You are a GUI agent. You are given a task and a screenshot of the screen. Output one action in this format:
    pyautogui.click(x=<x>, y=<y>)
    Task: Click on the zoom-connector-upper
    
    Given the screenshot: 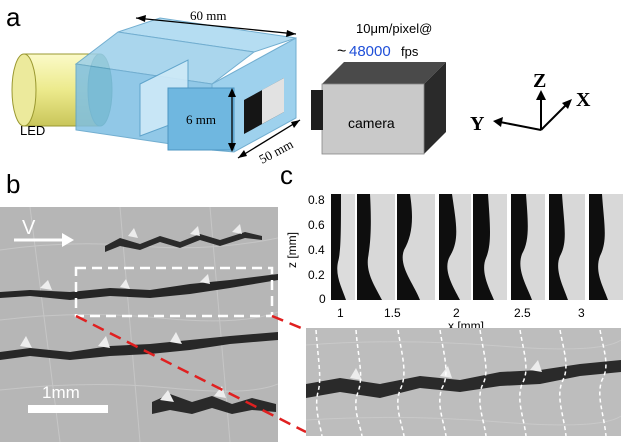 What is the action you would take?
    pyautogui.click(x=289, y=323)
    